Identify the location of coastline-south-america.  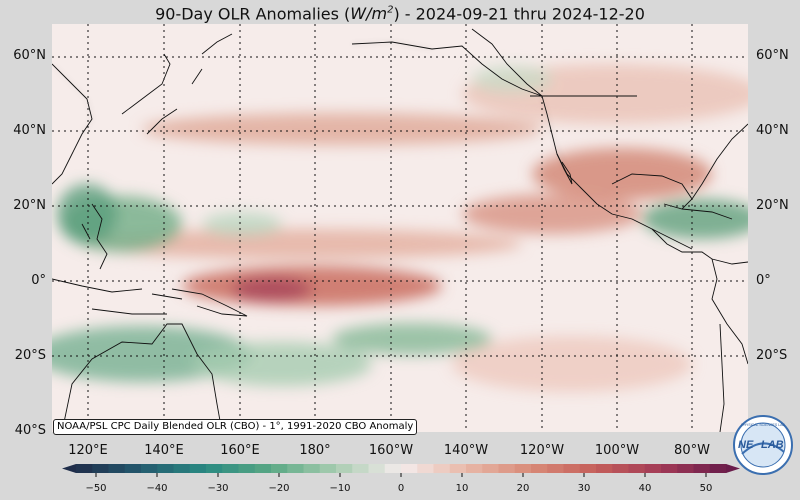
(729, 345).